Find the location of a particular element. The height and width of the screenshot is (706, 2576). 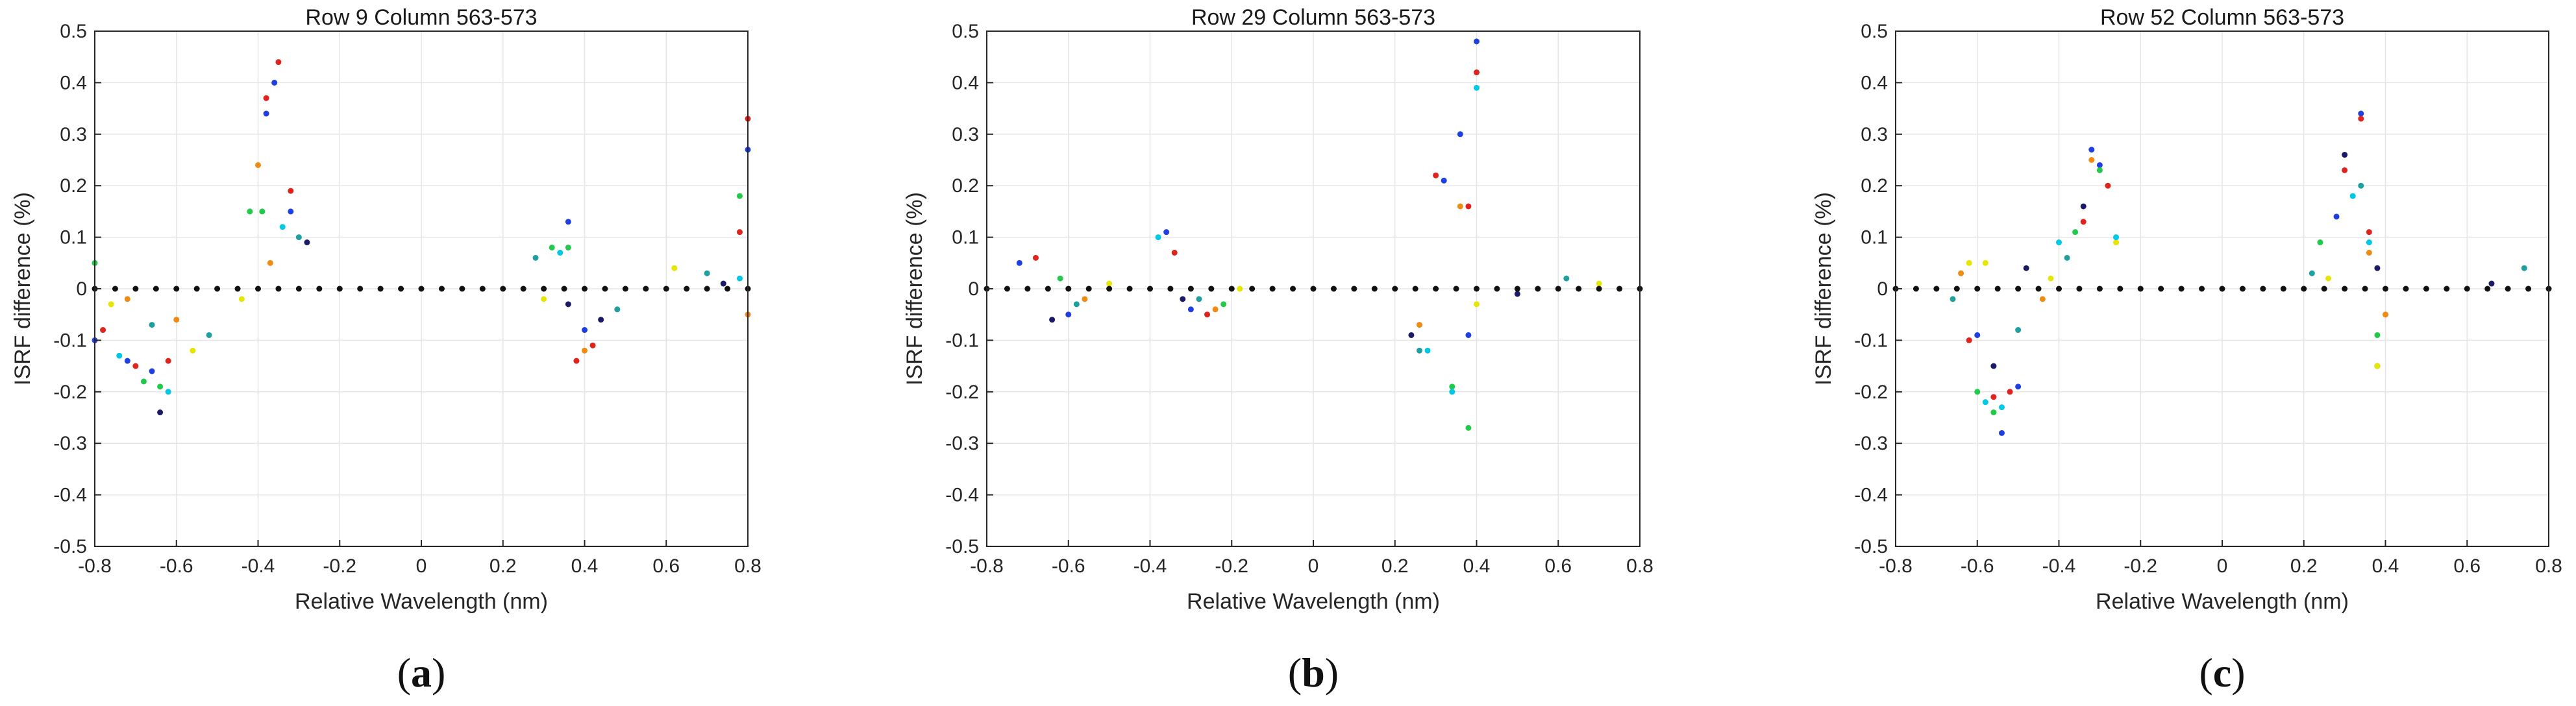

panel-a-caption: (a) is located at coordinates (421, 673).